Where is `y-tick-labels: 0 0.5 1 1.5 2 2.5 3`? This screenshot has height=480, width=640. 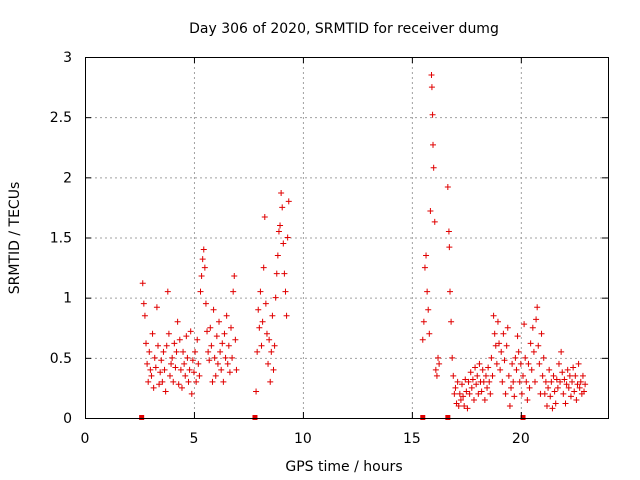
y-tick-labels: 0 0.5 1 1.5 2 2.5 3 is located at coordinates (61, 238).